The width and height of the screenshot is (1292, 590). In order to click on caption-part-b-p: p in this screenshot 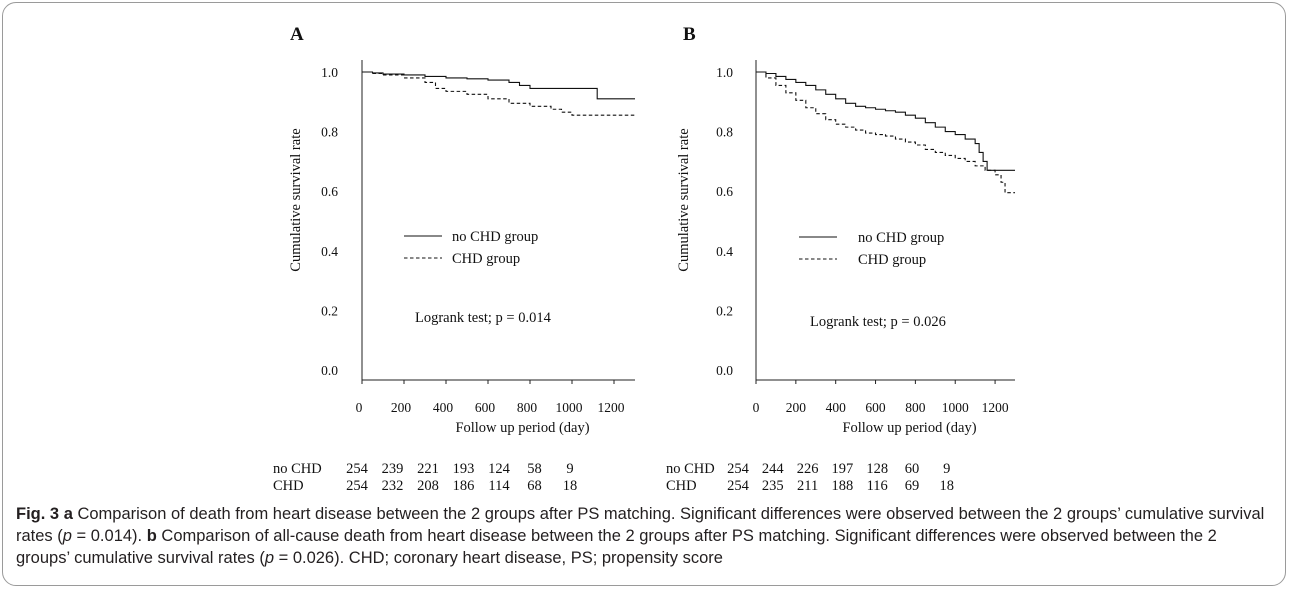, I will do `click(269, 558)`.